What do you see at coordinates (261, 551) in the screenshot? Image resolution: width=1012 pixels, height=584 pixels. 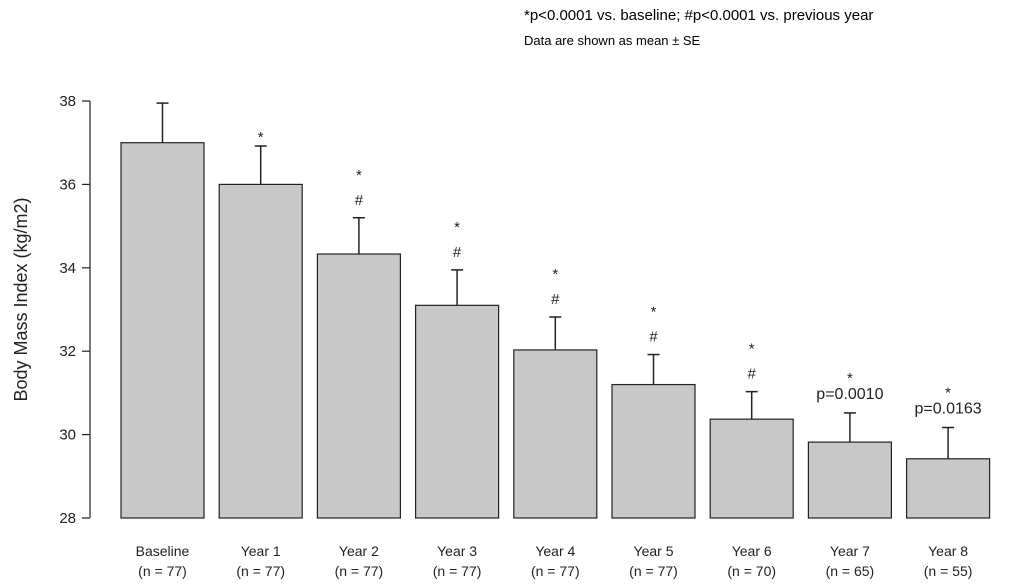 I see `x-category-label: Year 1` at bounding box center [261, 551].